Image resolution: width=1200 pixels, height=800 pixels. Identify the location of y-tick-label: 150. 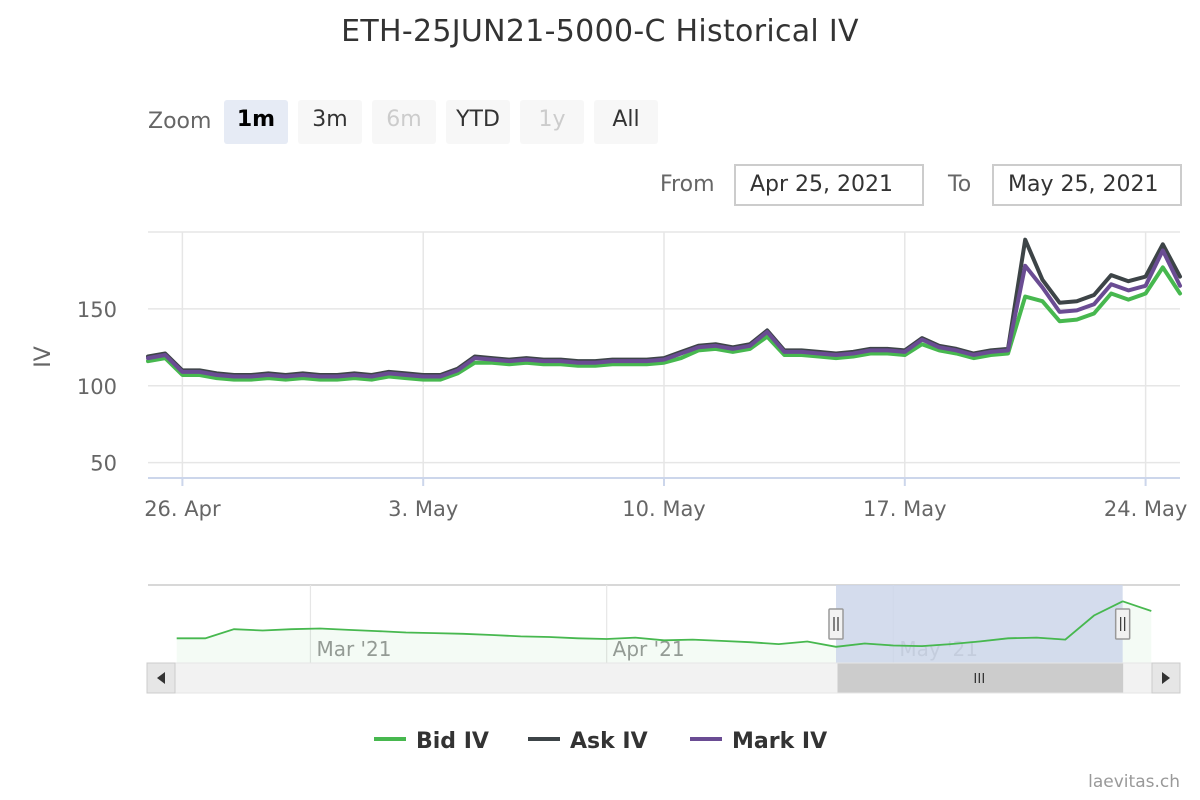
(97, 310).